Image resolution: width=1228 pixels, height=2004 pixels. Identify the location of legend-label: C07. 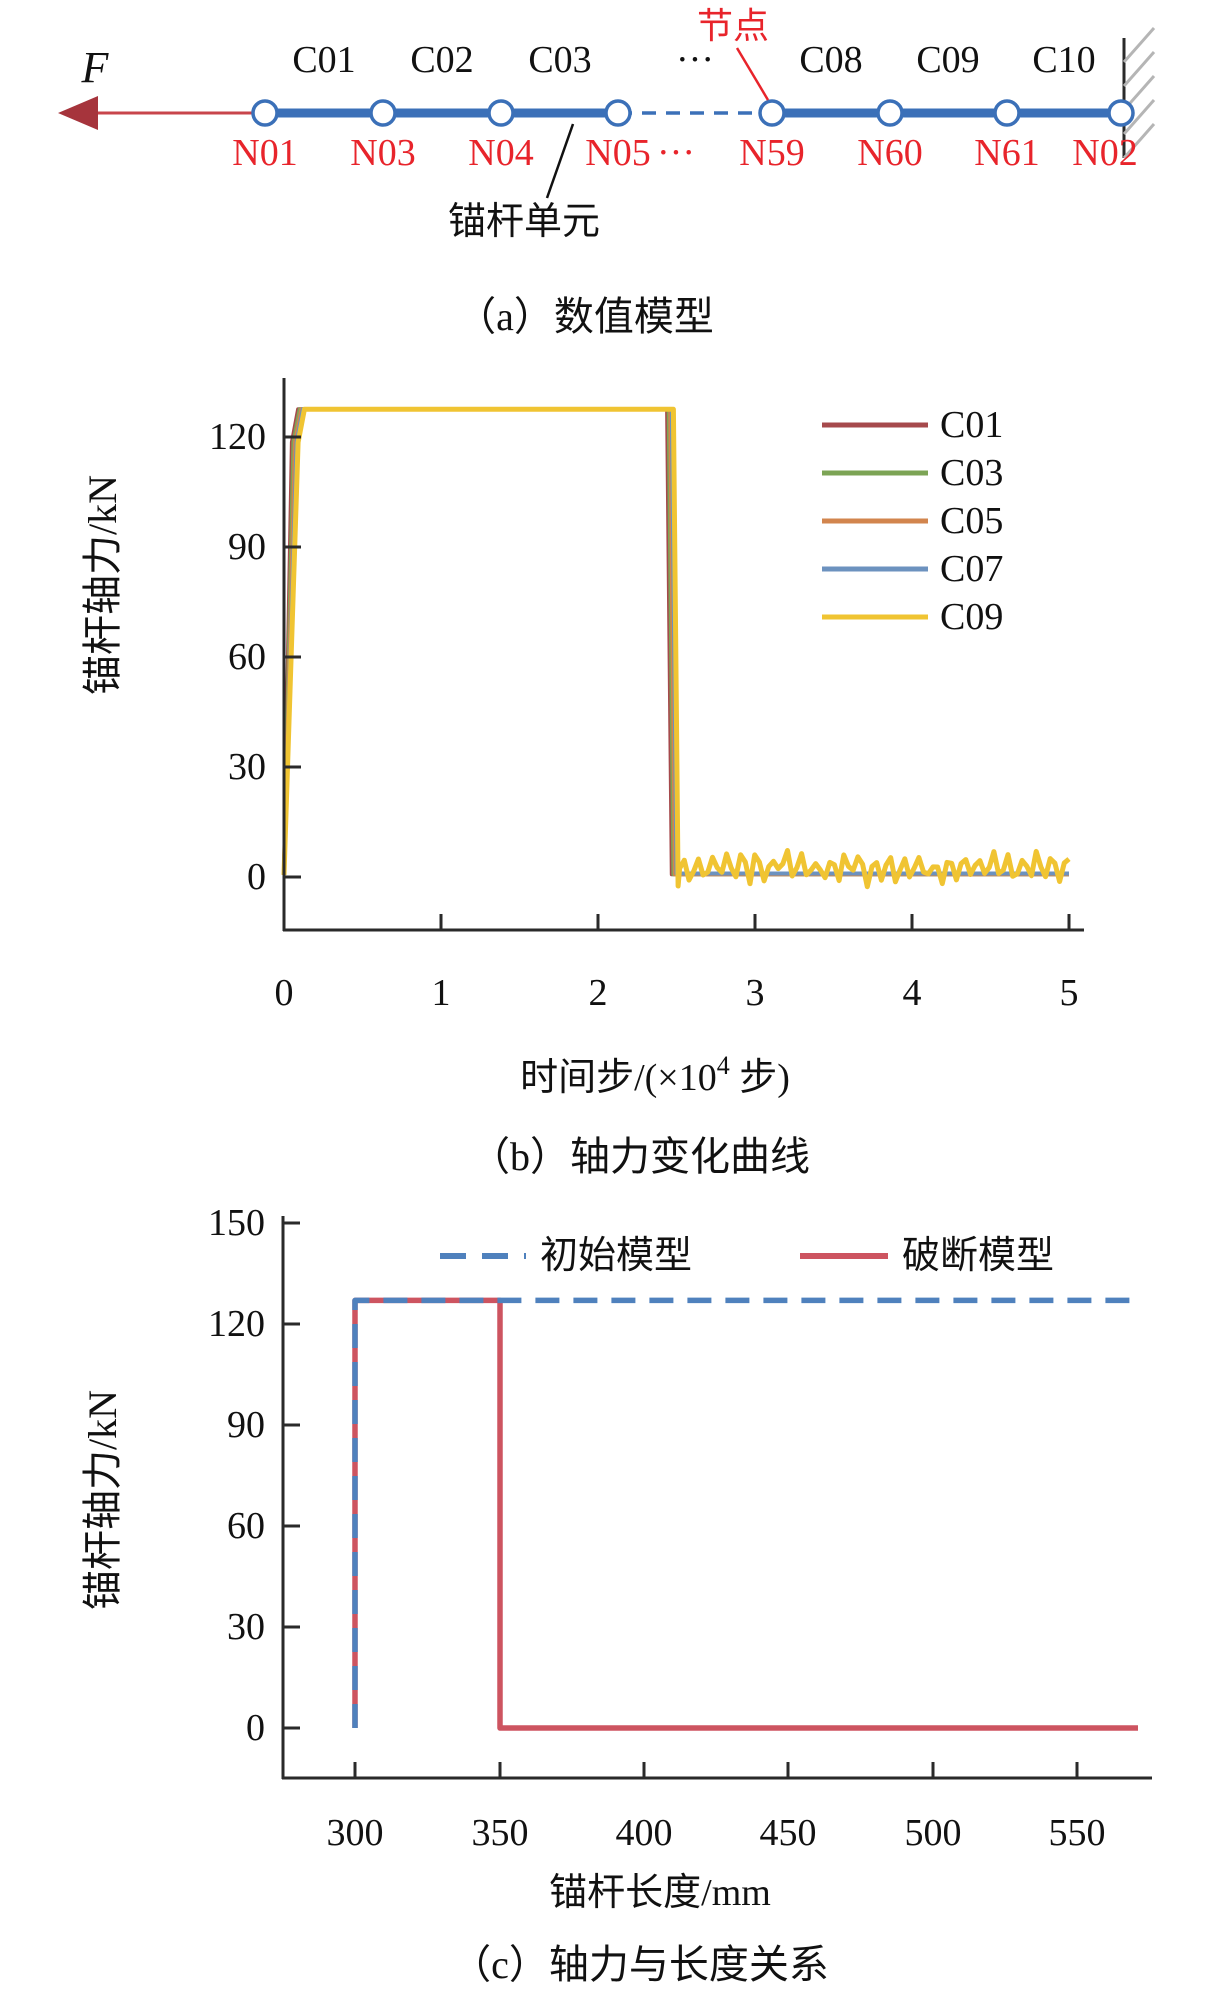
(971, 569).